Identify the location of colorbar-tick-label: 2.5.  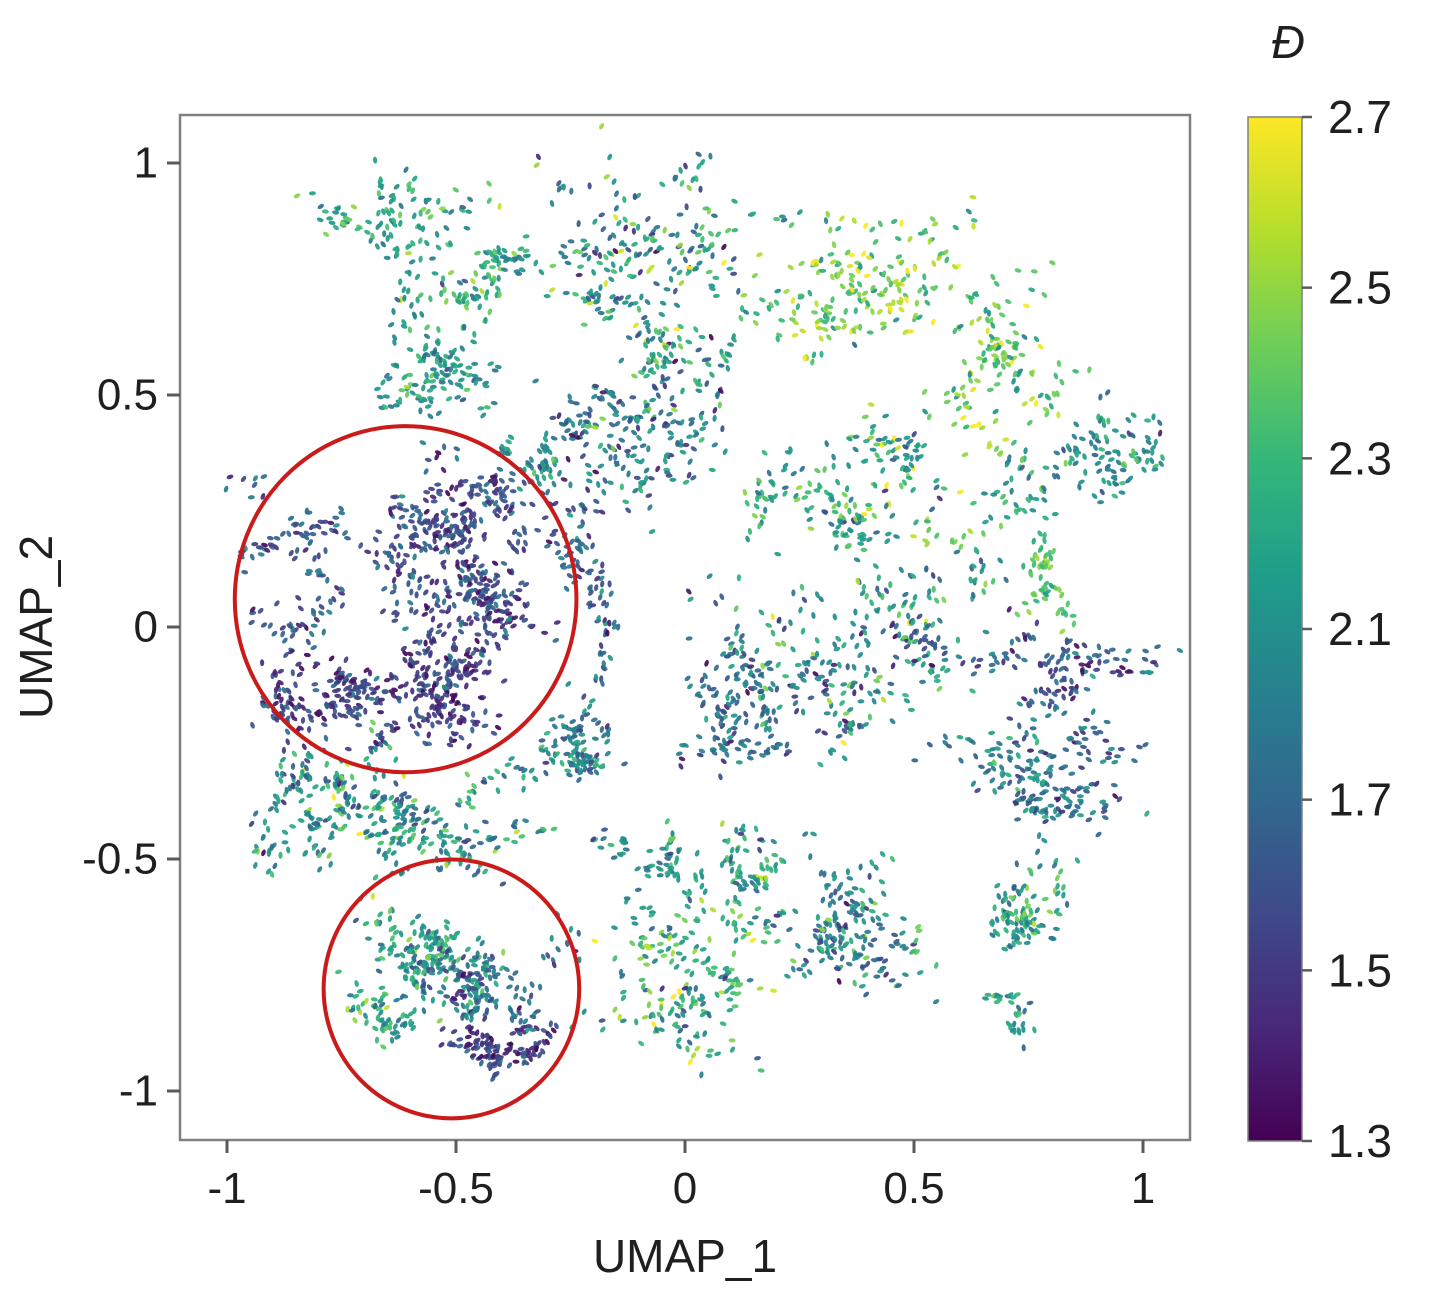
(1360, 288).